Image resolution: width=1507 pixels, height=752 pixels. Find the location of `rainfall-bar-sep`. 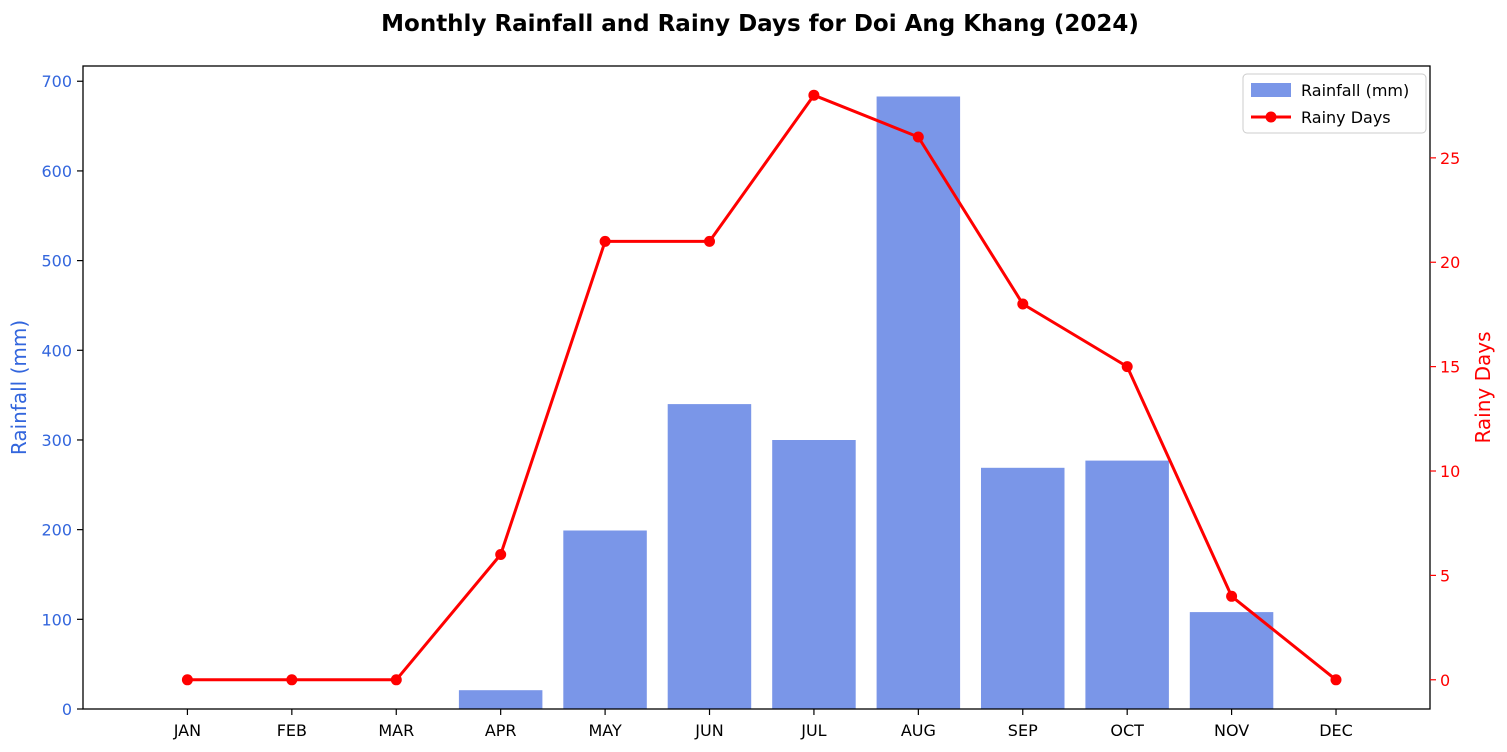

rainfall-bar-sep is located at coordinates (1023, 588).